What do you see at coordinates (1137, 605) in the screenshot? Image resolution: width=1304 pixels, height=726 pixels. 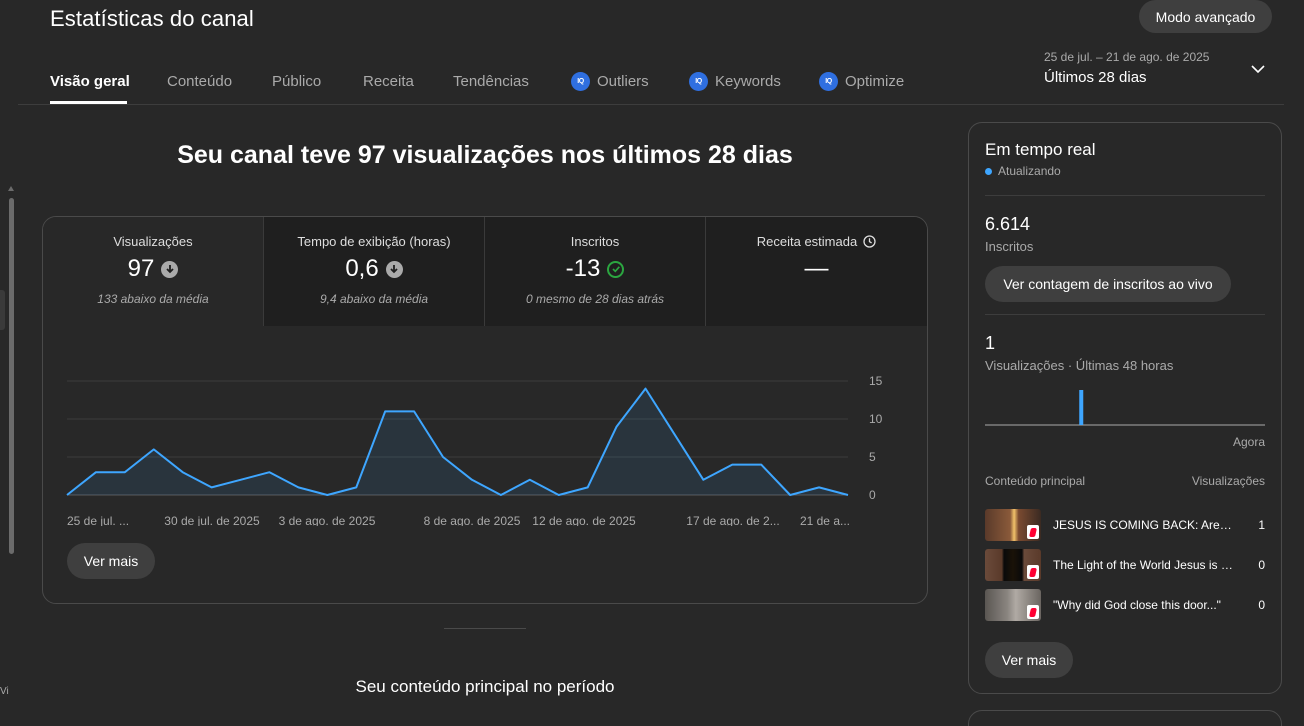 I see `video-title: "Why did God close this door..."` at bounding box center [1137, 605].